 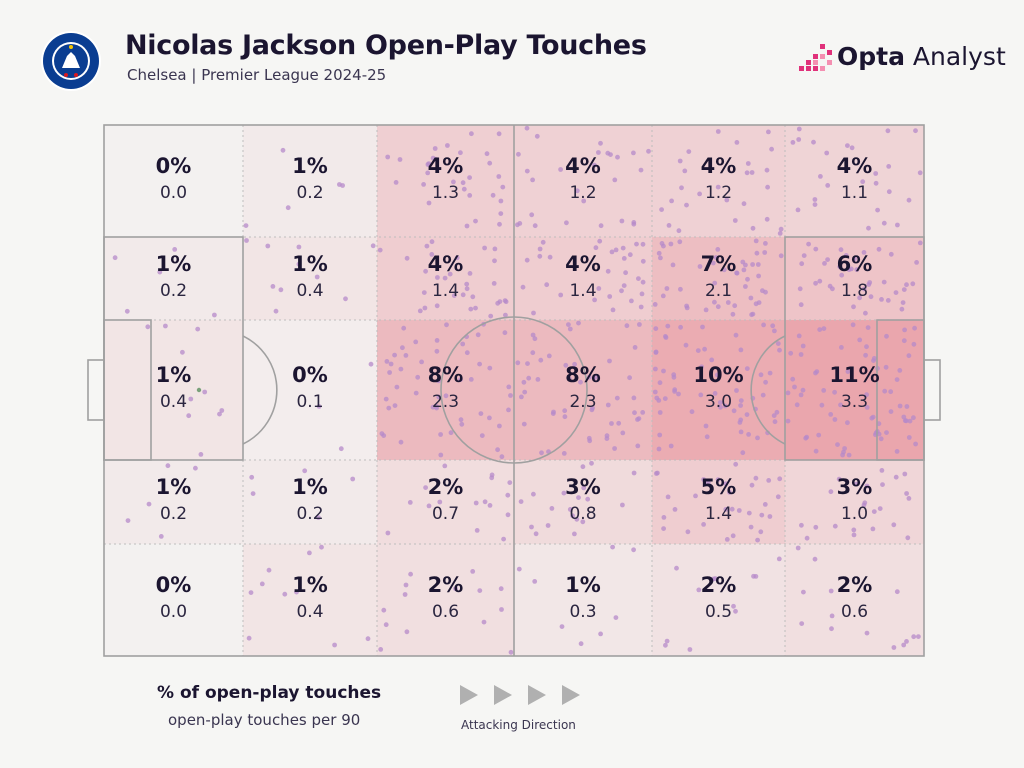 I want to click on legend-p90-label: open-play touches per 90, so click(x=264, y=720).